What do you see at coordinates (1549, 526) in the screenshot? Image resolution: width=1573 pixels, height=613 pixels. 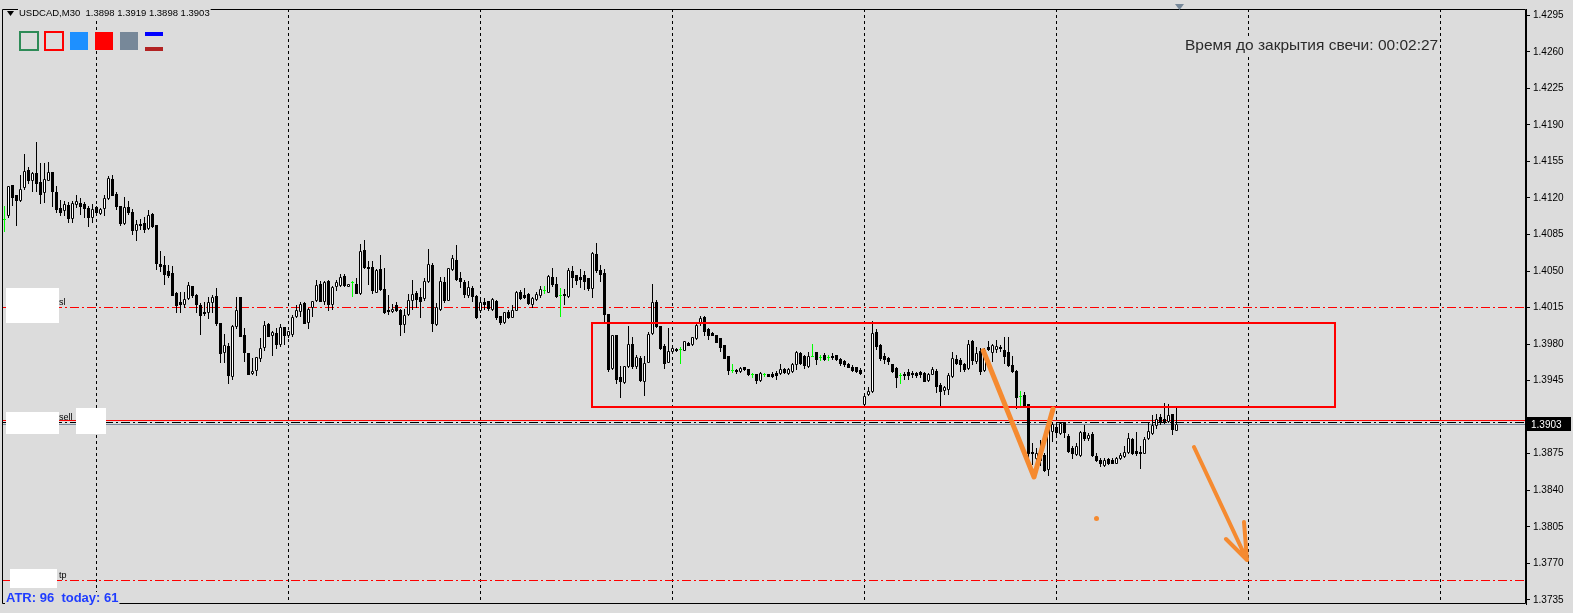 I see `y-tick-label: 1.3805` at bounding box center [1549, 526].